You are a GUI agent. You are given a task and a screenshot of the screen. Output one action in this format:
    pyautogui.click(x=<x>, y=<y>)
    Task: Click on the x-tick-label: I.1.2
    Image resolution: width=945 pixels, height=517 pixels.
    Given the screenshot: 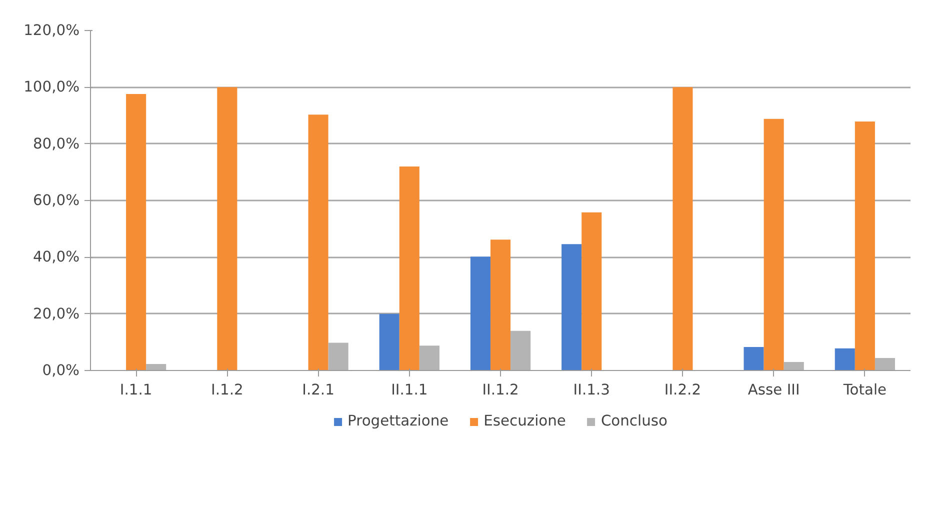 What is the action you would take?
    pyautogui.click(x=227, y=390)
    